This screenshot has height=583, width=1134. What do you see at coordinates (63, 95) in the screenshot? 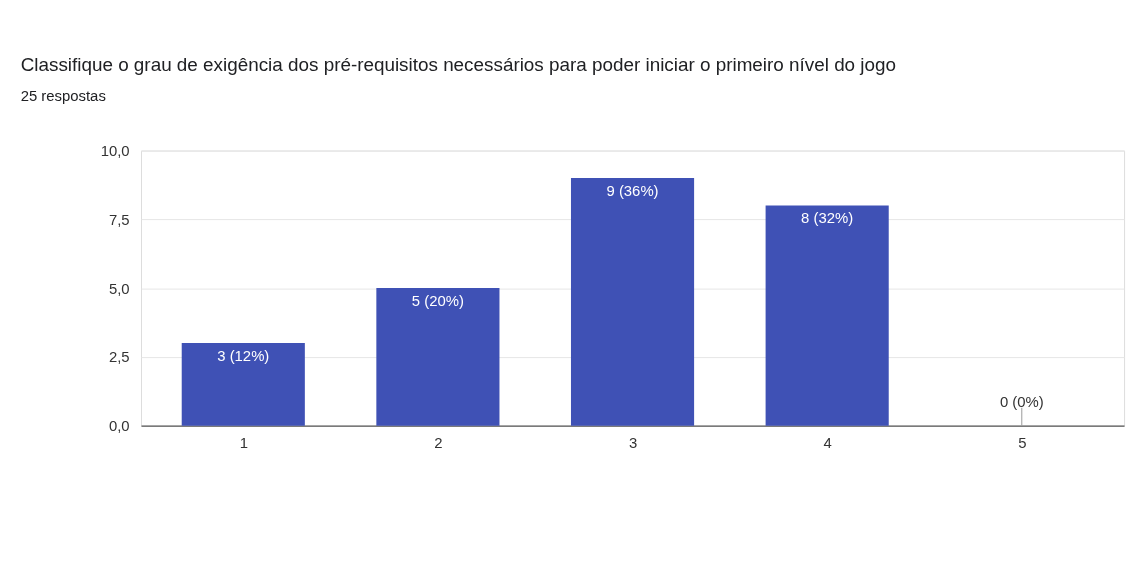
I see `chart-subtitle: 25 respostas` at bounding box center [63, 95].